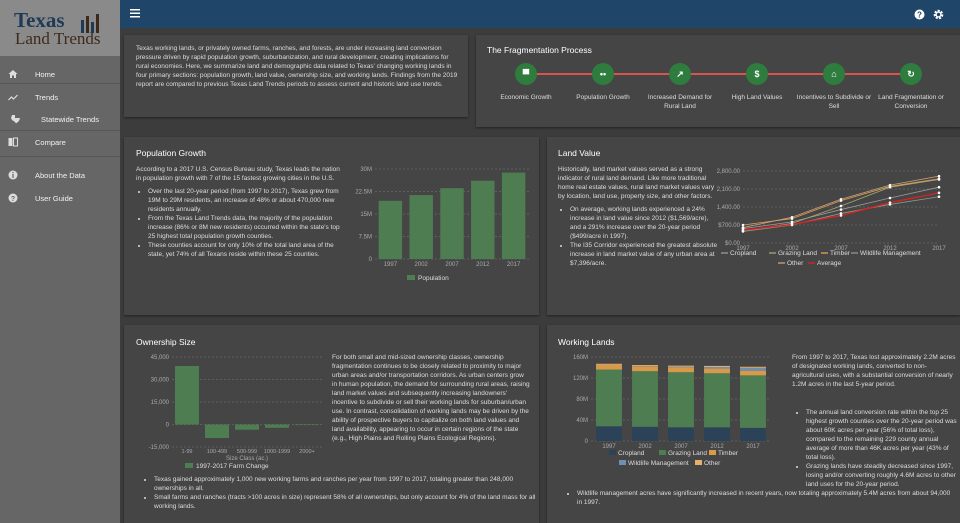 Image resolution: width=960 pixels, height=523 pixels. I want to click on fragmentation-step-circle: ⌂, so click(834, 74).